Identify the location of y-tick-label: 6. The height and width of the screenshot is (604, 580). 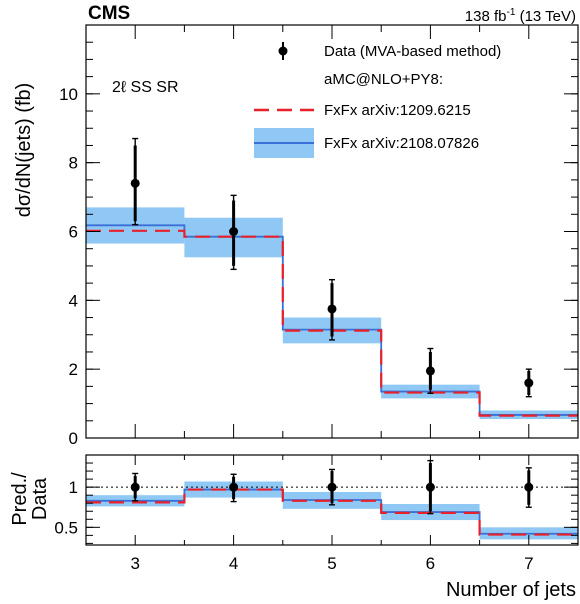
(73, 232).